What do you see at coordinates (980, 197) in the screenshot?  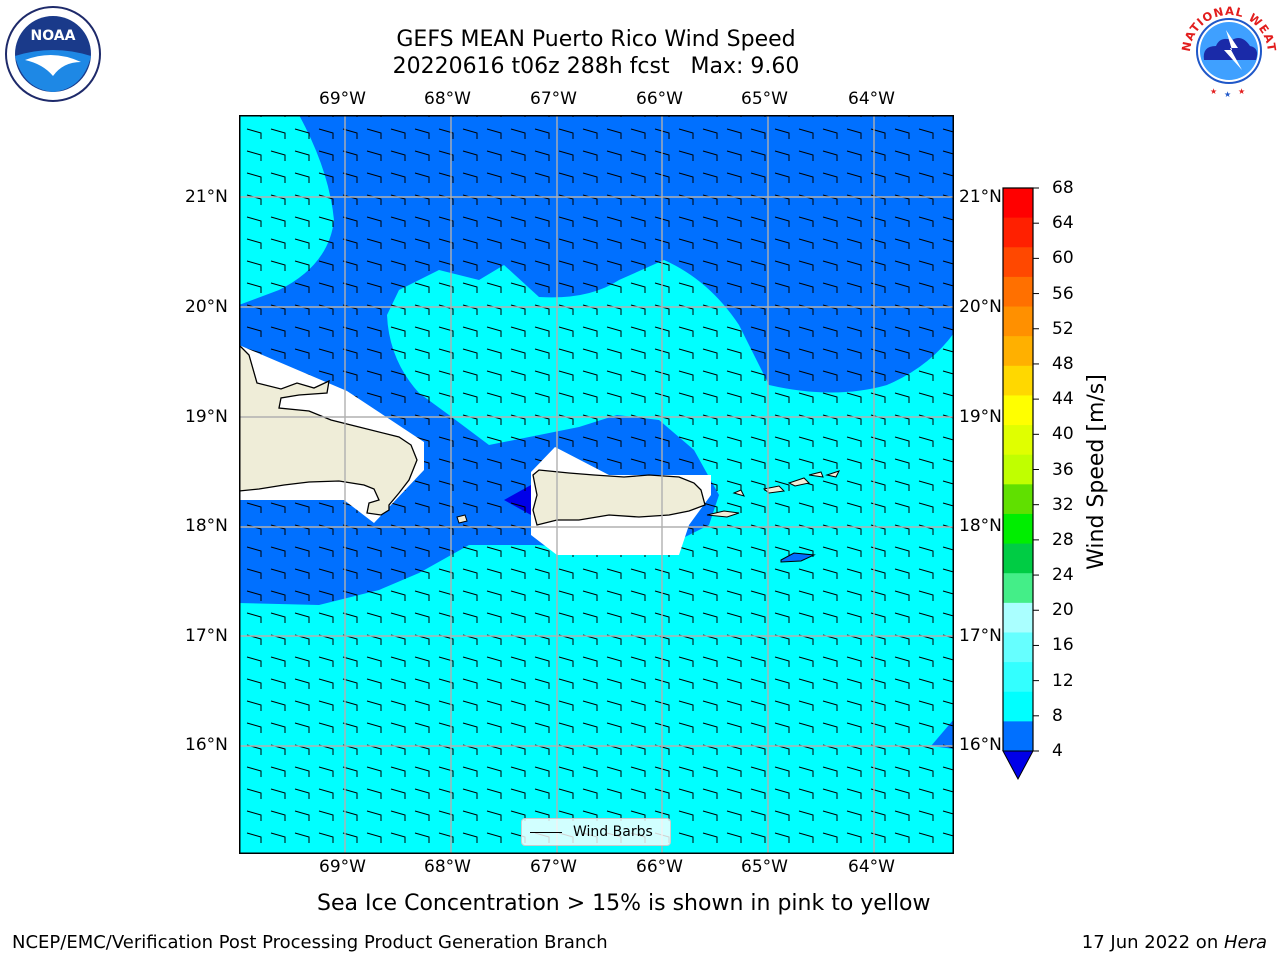 I see `lat-label-right: 21°N` at bounding box center [980, 197].